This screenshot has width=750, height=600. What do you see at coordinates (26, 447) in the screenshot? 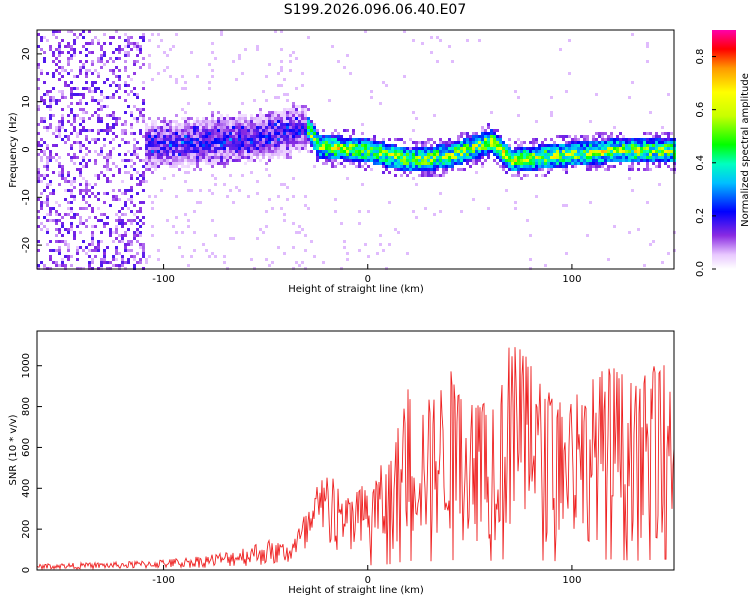
I see `y-tick-label: 600` at bounding box center [26, 447].